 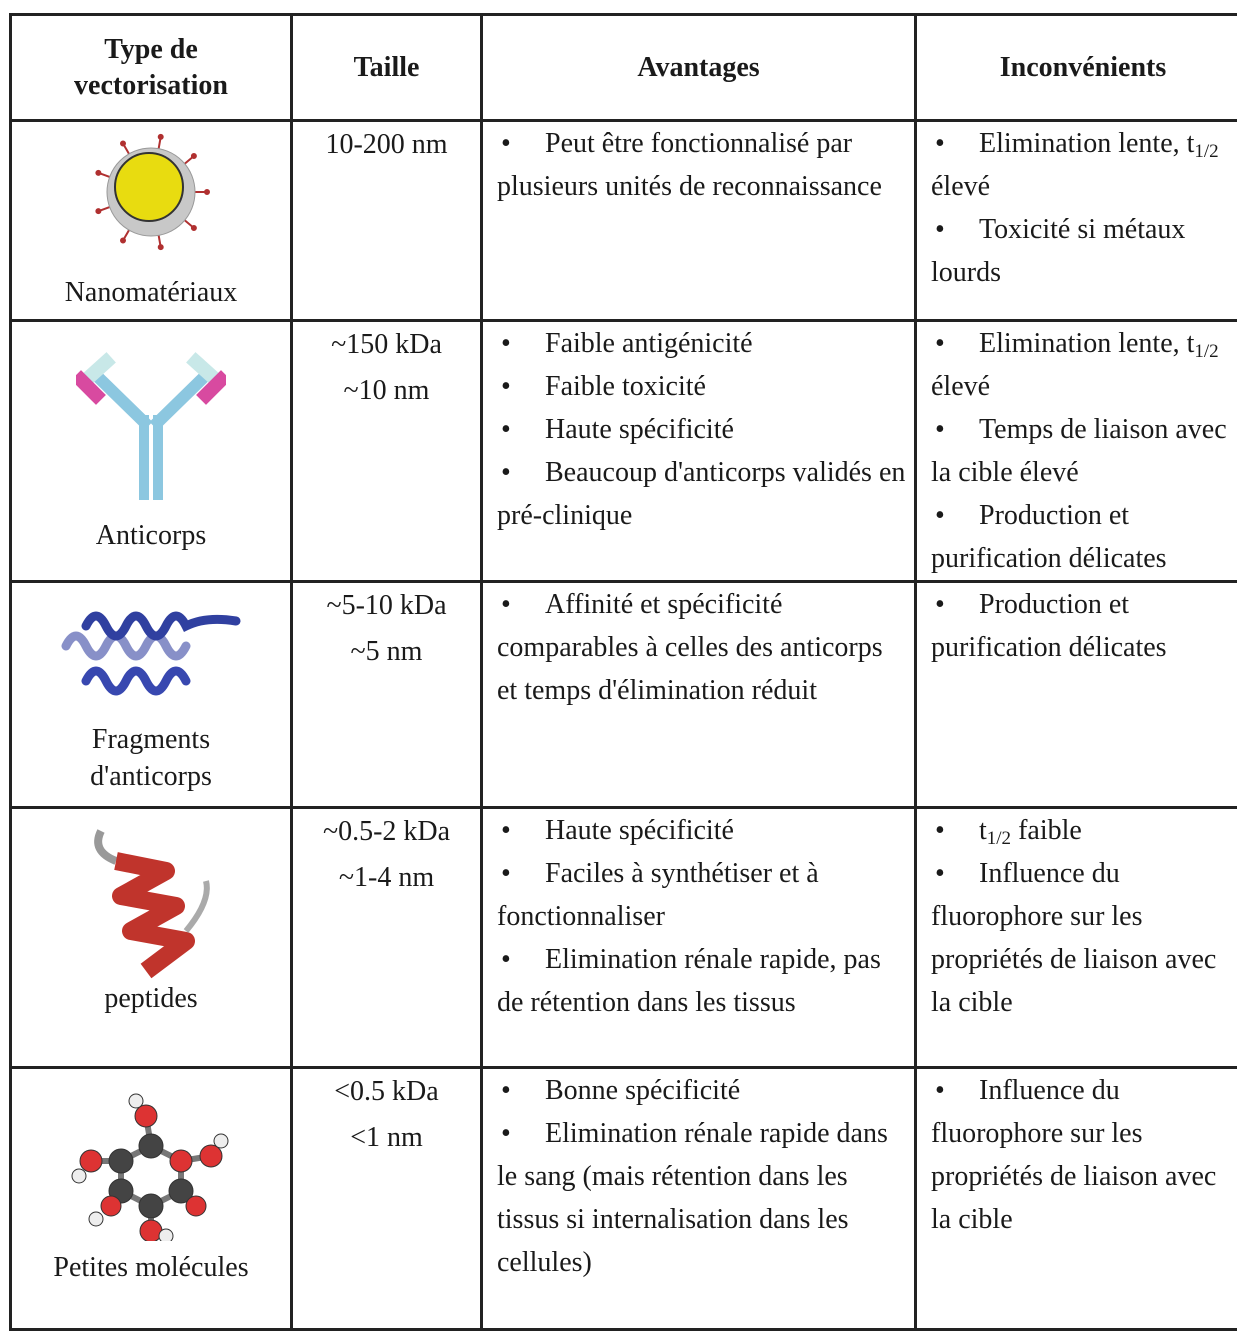 What do you see at coordinates (386, 345) in the screenshot?
I see `size-line: ~150 kDa` at bounding box center [386, 345].